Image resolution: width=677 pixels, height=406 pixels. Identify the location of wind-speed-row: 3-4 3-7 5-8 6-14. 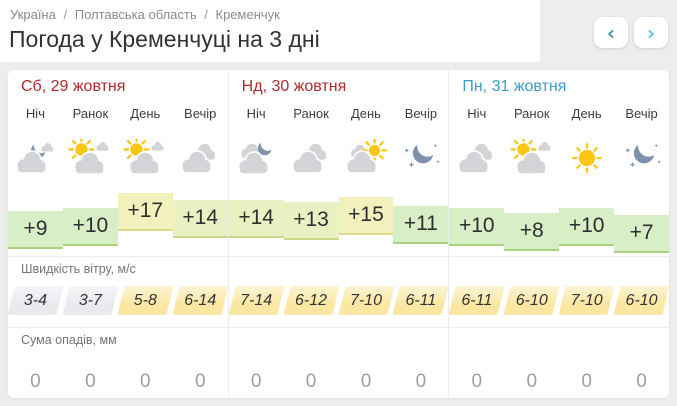
(118, 300).